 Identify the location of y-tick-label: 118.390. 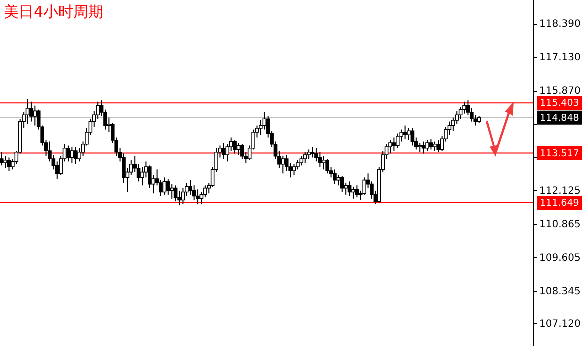
(560, 24).